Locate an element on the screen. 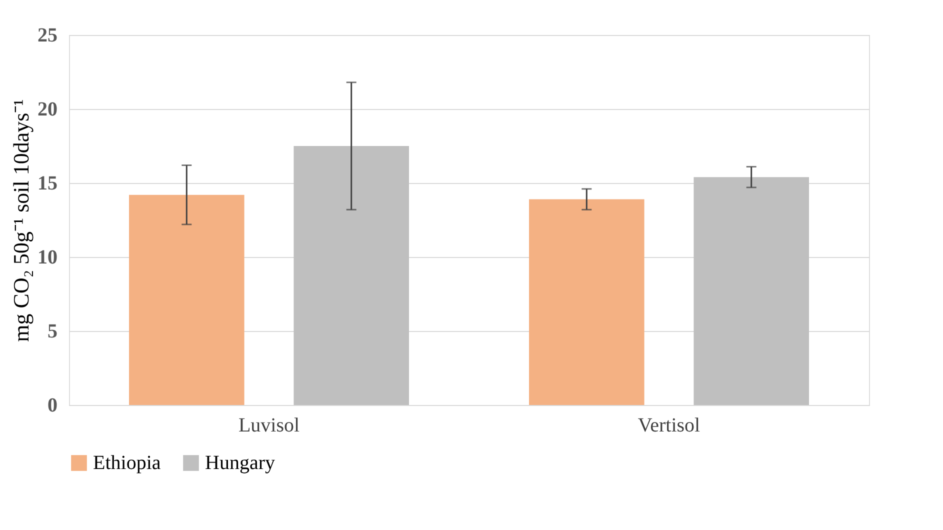 The image size is (943, 530). legend-label: Ethiopia is located at coordinates (127, 463).